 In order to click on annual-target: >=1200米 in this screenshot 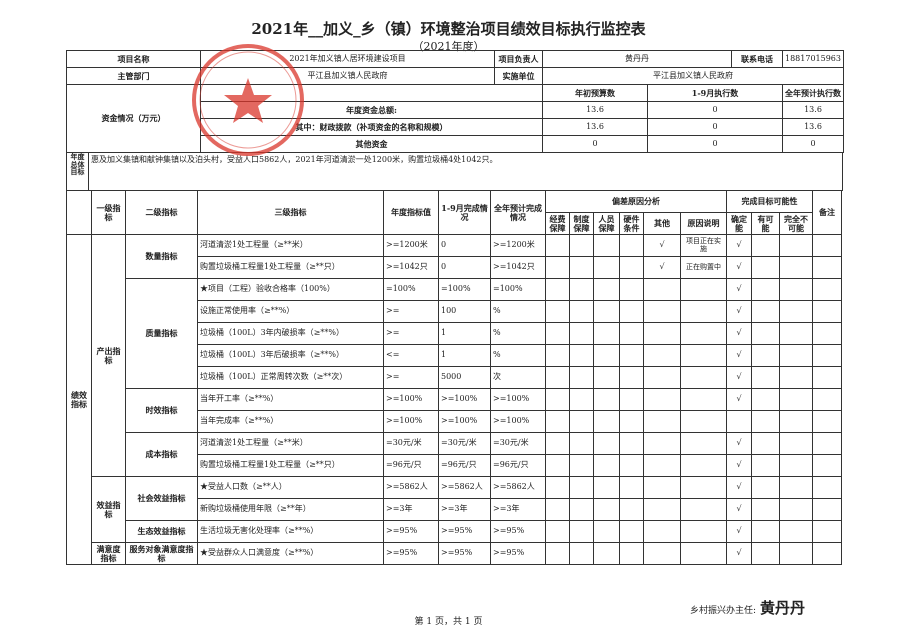, I will do `click(411, 245)`.